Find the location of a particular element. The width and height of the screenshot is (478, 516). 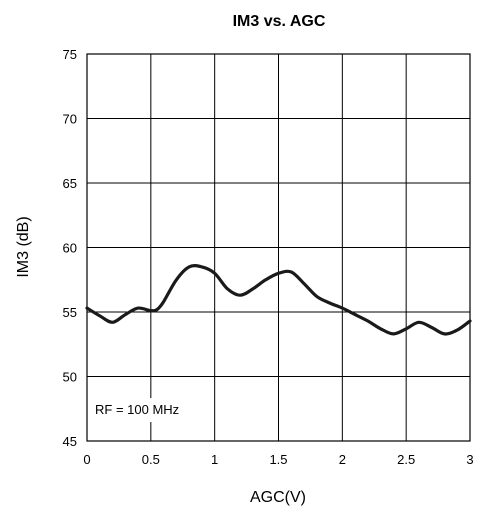

x-tick-label: 2 is located at coordinates (342, 459).